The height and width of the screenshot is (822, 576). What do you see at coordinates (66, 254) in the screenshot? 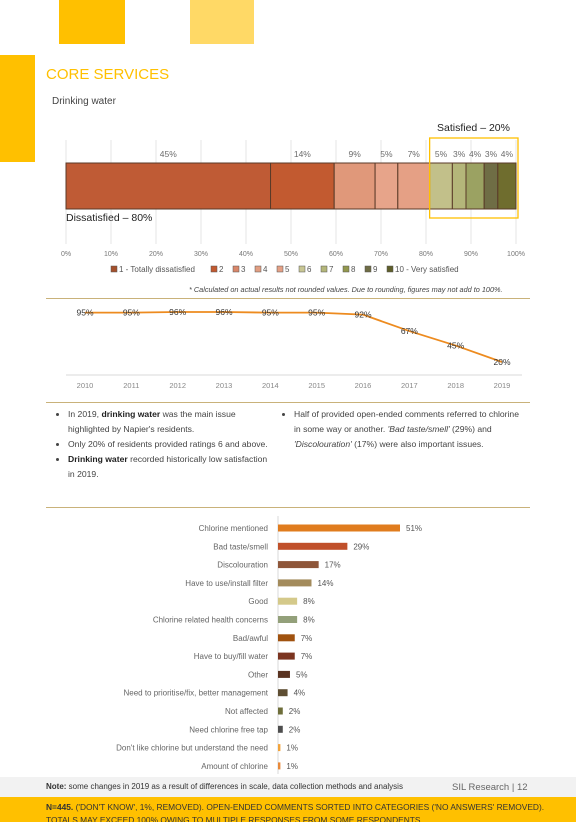
I see `x-tick-label: 0%` at bounding box center [66, 254].